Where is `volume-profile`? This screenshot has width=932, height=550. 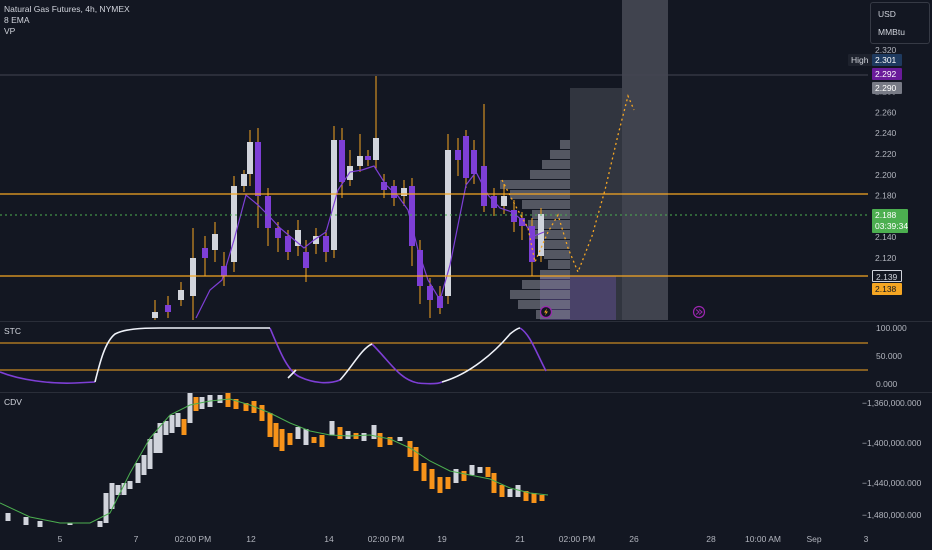 volume-profile is located at coordinates (584, 160).